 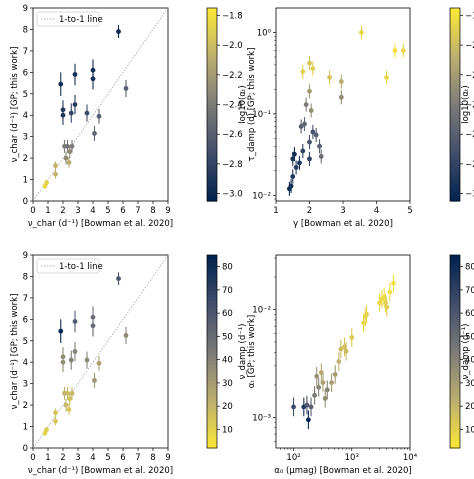 What do you see at coordinates (69, 19) in the screenshot?
I see `legend: 1-to-1 line` at bounding box center [69, 19].